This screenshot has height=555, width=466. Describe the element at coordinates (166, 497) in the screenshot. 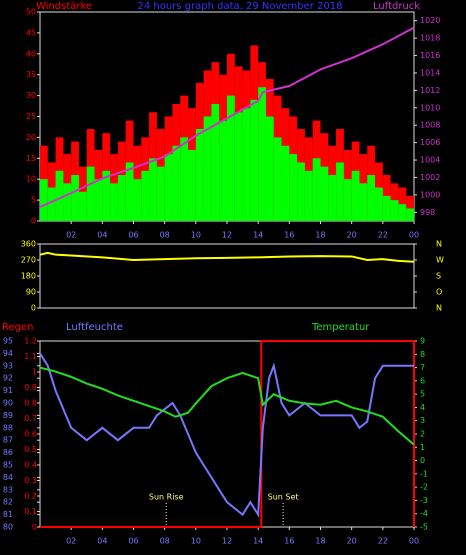

I see `annotation: Sun Rise` at that location.